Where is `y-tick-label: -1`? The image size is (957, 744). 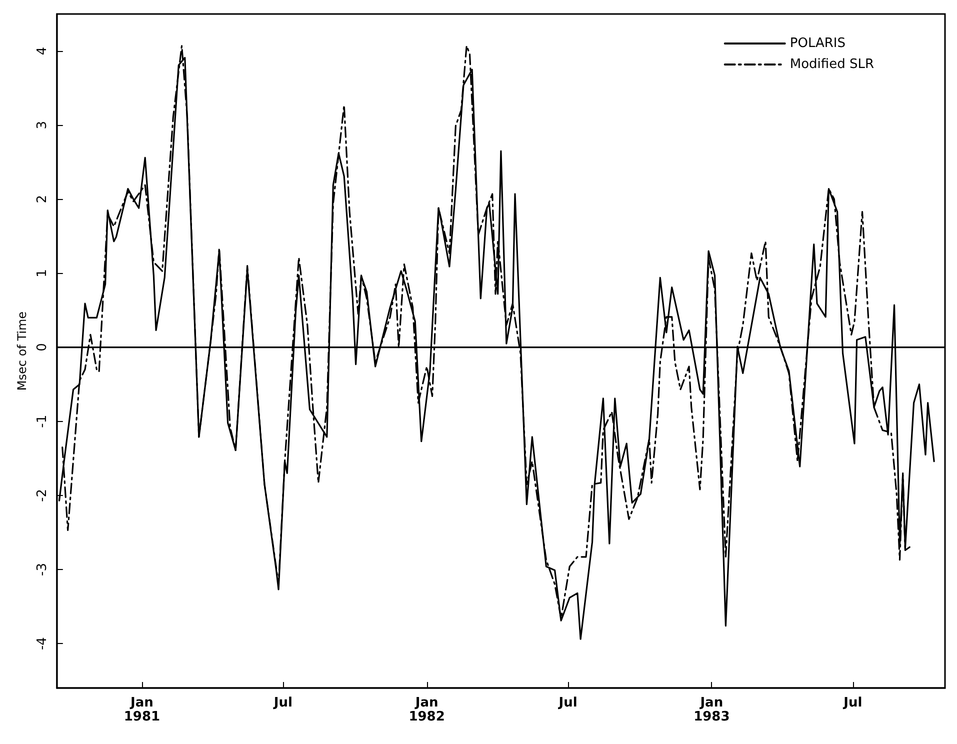
y-tick-label: -1 is located at coordinates (42, 421).